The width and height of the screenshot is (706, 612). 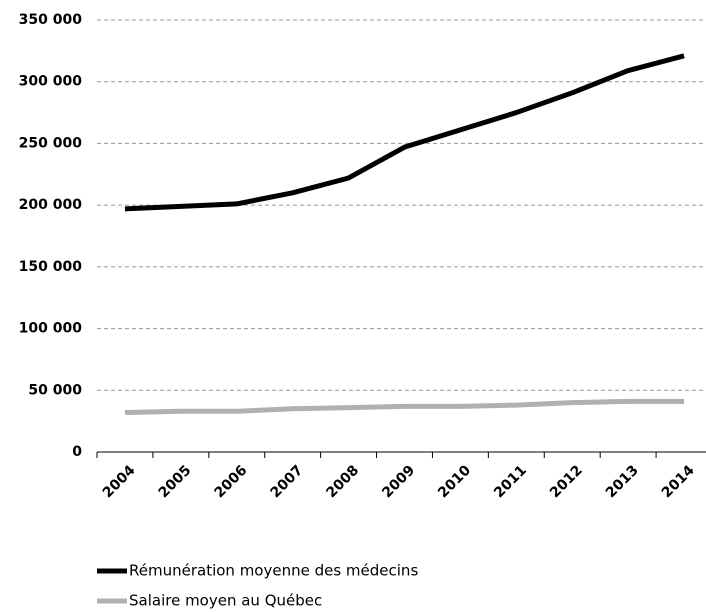 What do you see at coordinates (225, 601) in the screenshot?
I see `legend-label: Salaire moyen au Québec` at bounding box center [225, 601].